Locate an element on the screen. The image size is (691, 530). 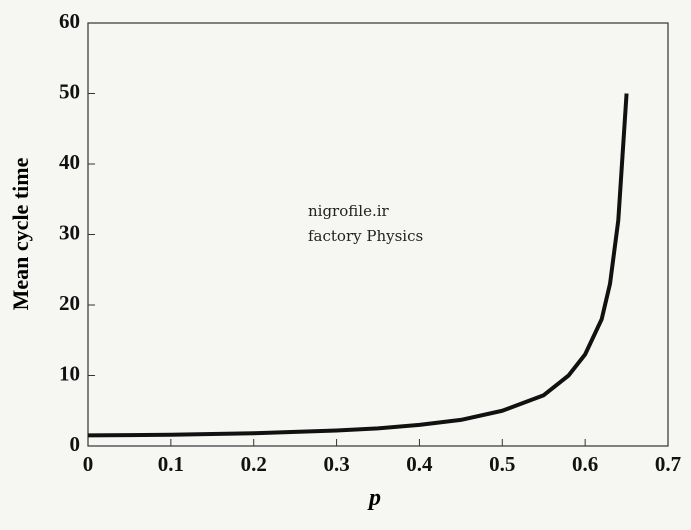
annotation: nigrofile.ir is located at coordinates (349, 211).